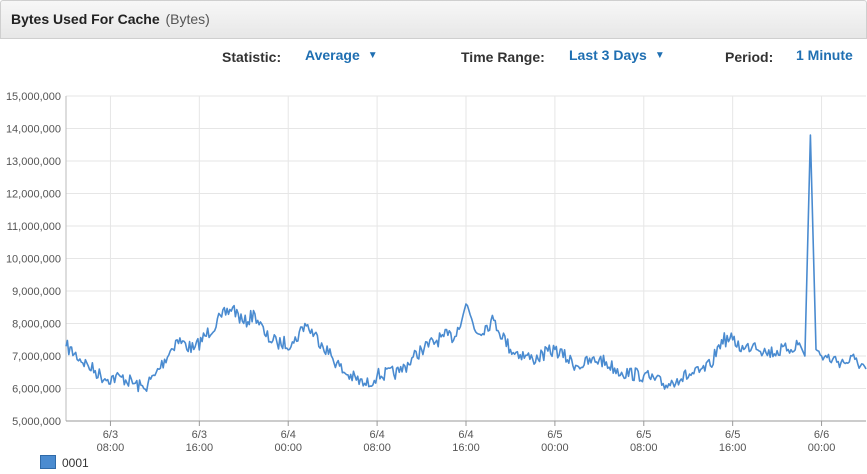 Image resolution: width=867 pixels, height=474 pixels. I want to click on chart-header: Bytes Used For Cache (Bytes), so click(433, 19).